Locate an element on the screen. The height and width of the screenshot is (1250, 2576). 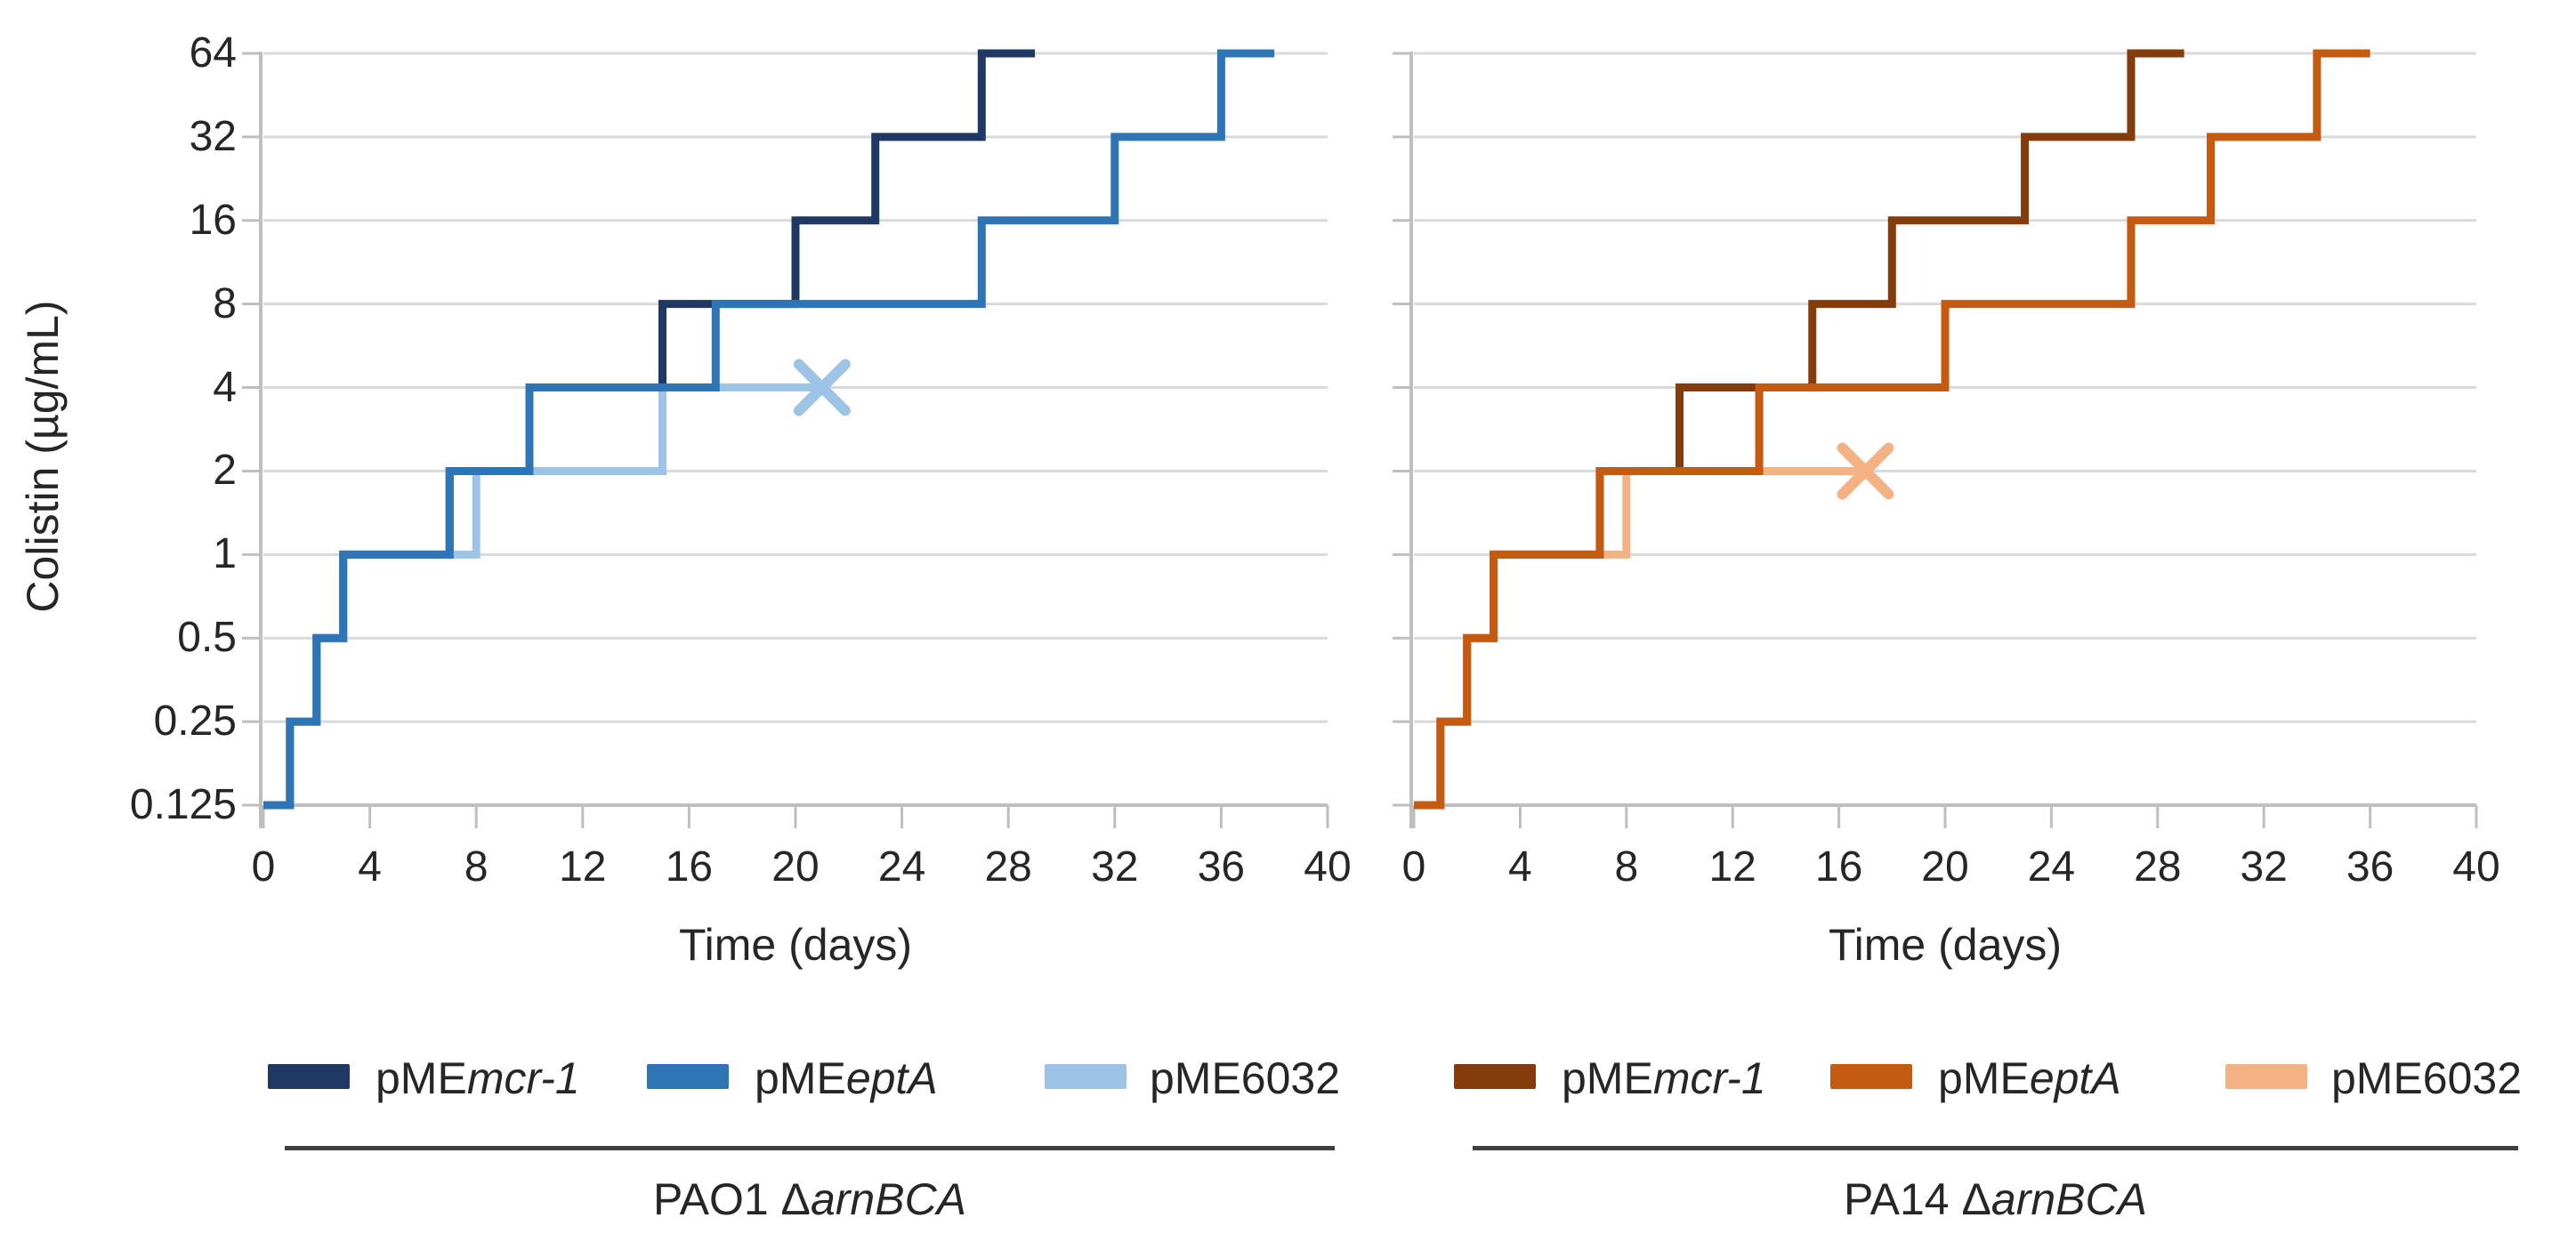
group-underline-pao1 is located at coordinates (810, 1148).